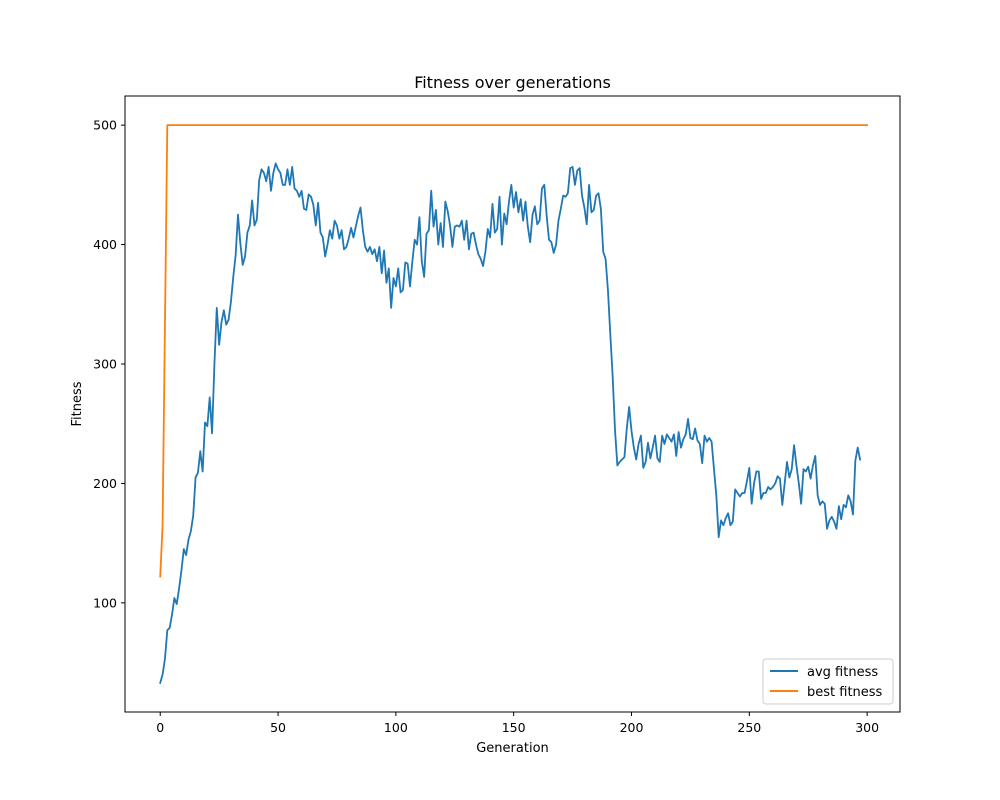 The width and height of the screenshot is (1000, 800). Describe the element at coordinates (828, 681) in the screenshot. I see `legend: avg fitness best fitness` at that location.